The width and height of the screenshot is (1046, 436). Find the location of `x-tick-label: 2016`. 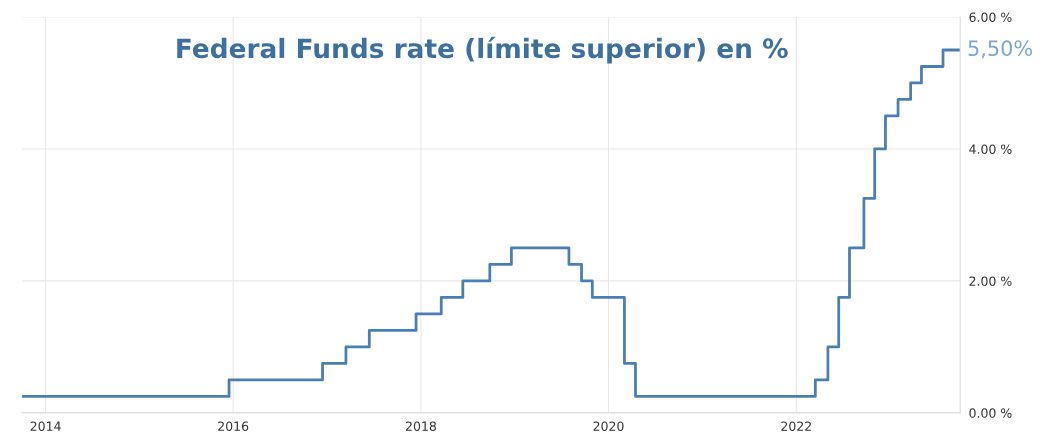

x-tick-label: 2016 is located at coordinates (233, 426).